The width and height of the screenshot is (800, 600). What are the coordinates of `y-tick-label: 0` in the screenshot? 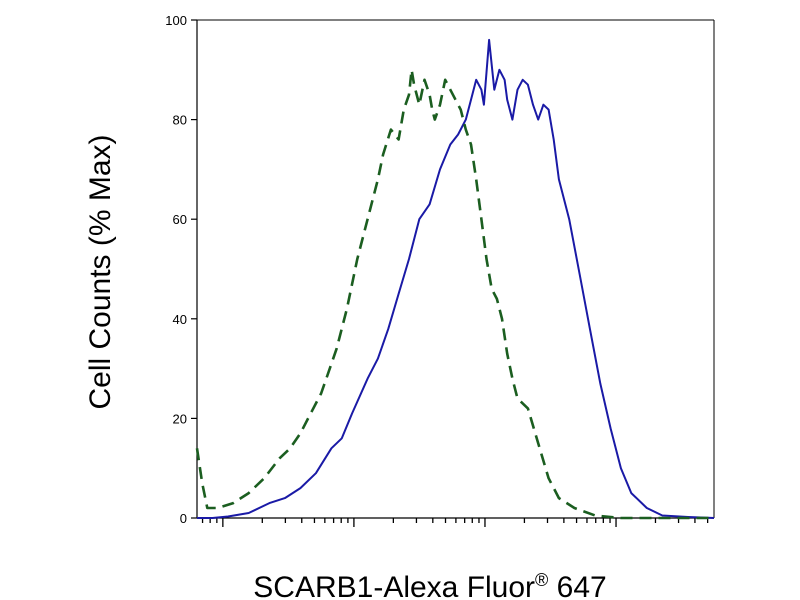 It's located at (183, 518).